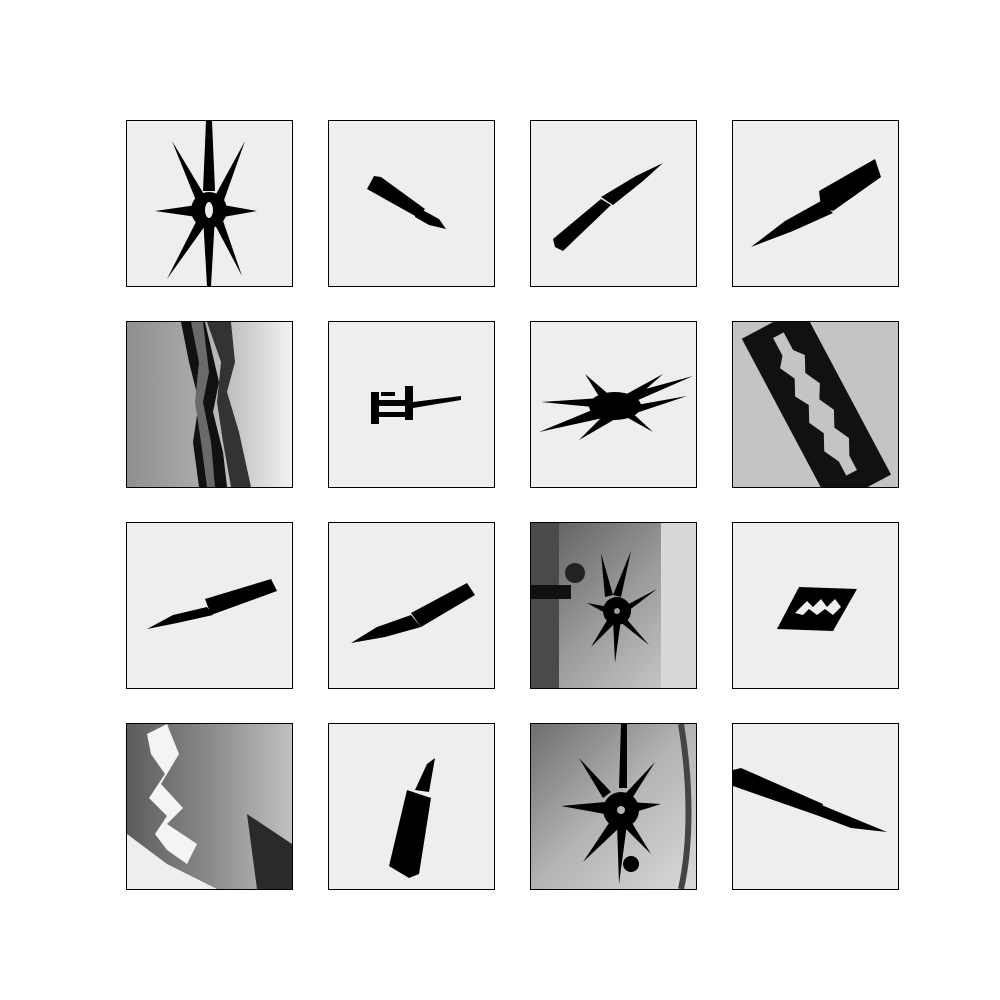 This screenshot has height=1000, width=1000. I want to click on multitool-image, so click(411, 404).